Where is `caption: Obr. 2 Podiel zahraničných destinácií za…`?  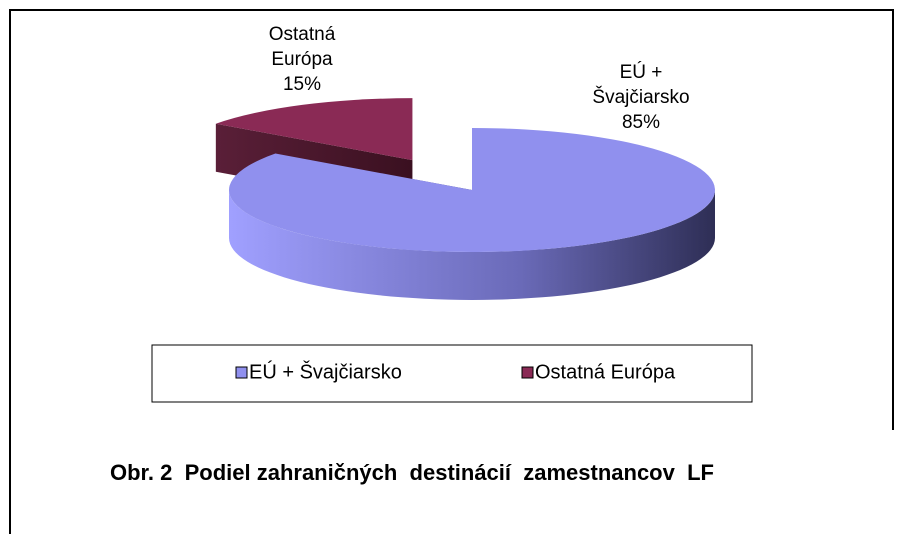
caption: Obr. 2 Podiel zahraničných destinácií za… is located at coordinates (412, 472).